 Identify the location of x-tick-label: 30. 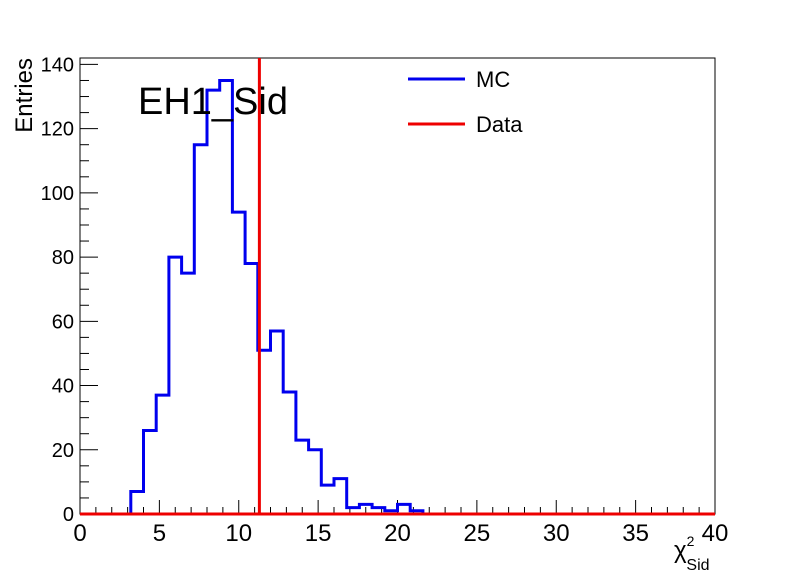
(556, 533).